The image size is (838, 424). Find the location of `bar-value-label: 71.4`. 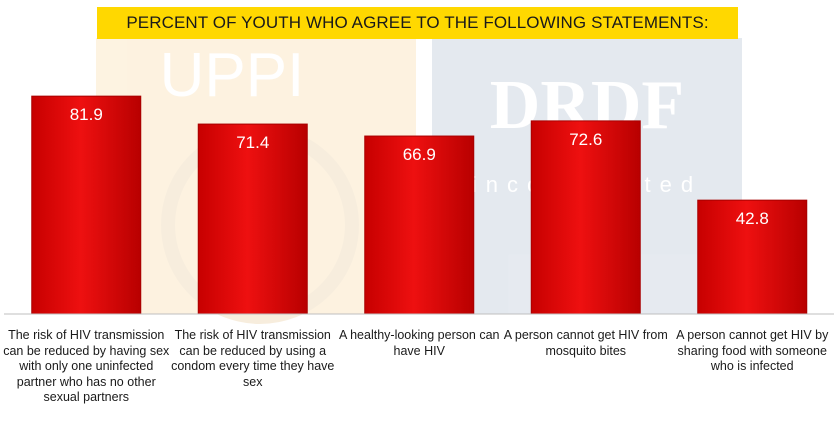

bar-value-label: 71.4 is located at coordinates (252, 142).